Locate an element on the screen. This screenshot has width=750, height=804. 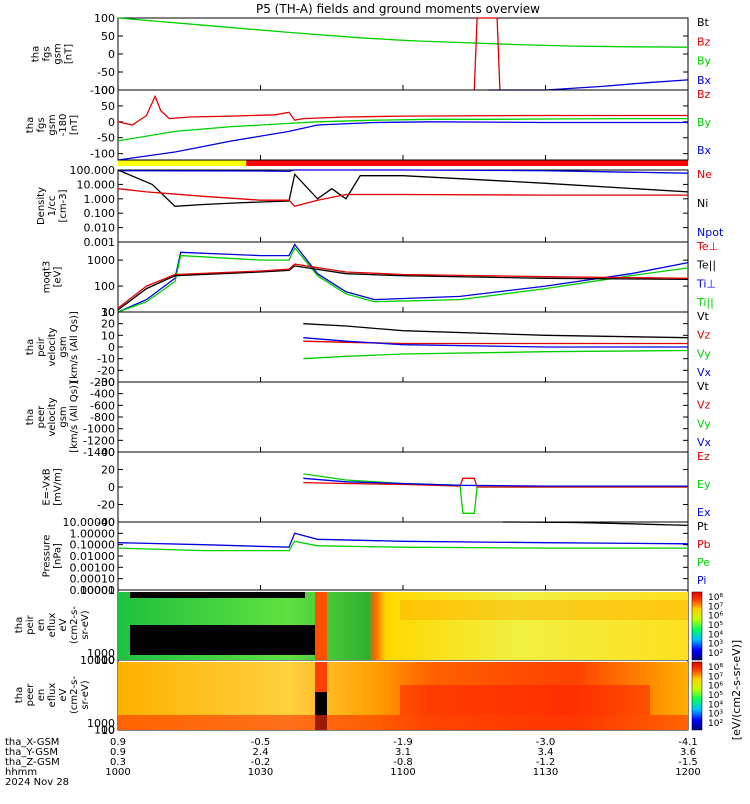
series-vx is located at coordinates (495, 342).